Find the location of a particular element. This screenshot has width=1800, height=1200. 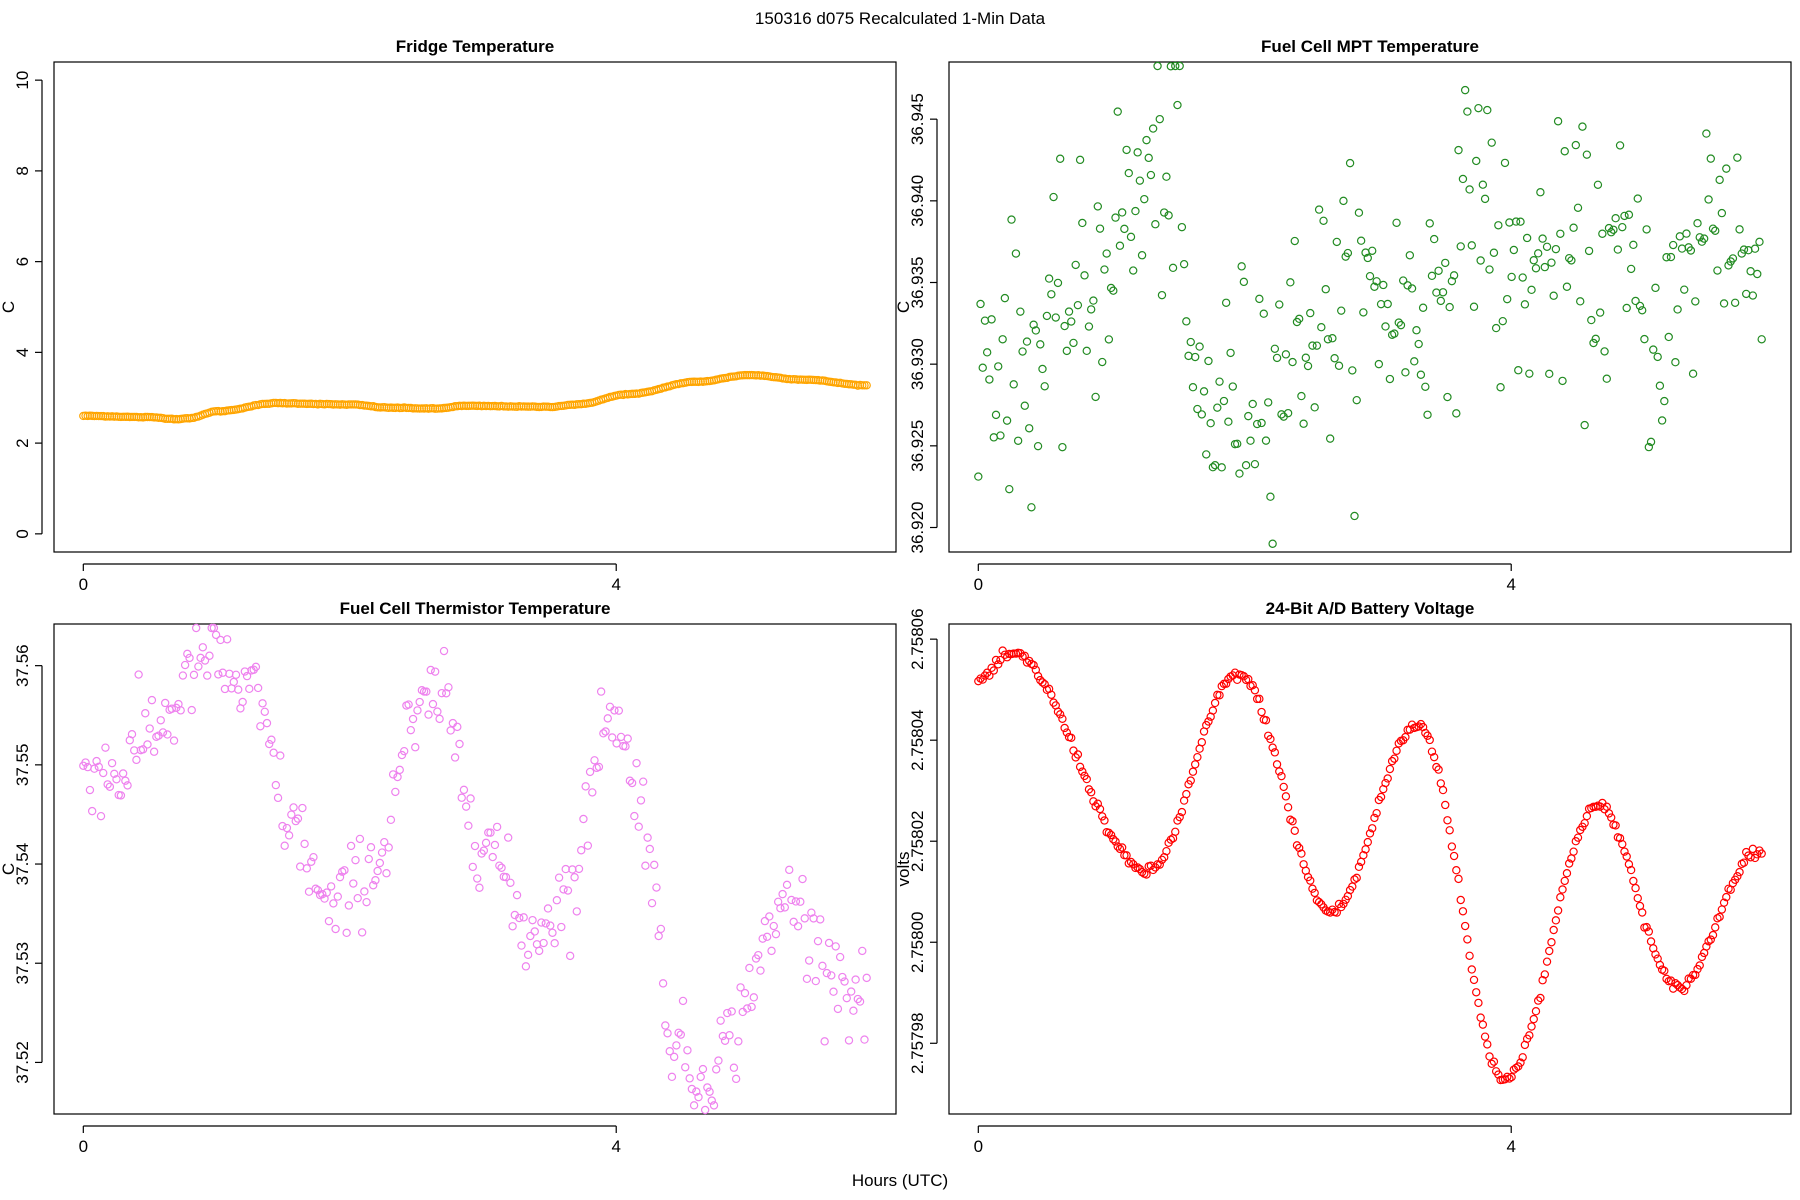

x-tick-label: 0 is located at coordinates (978, 584).